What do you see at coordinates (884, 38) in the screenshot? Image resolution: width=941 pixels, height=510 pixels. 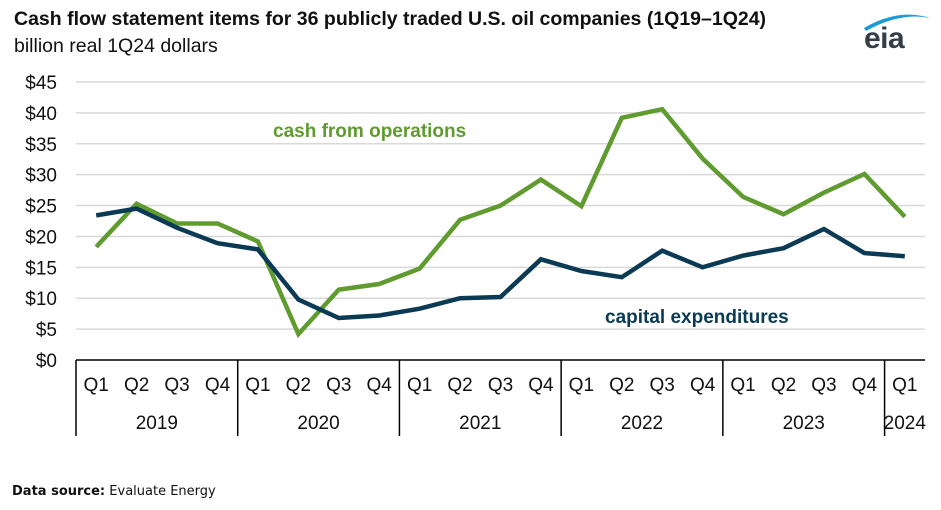 I see `eia-logo-text: eia` at bounding box center [884, 38].